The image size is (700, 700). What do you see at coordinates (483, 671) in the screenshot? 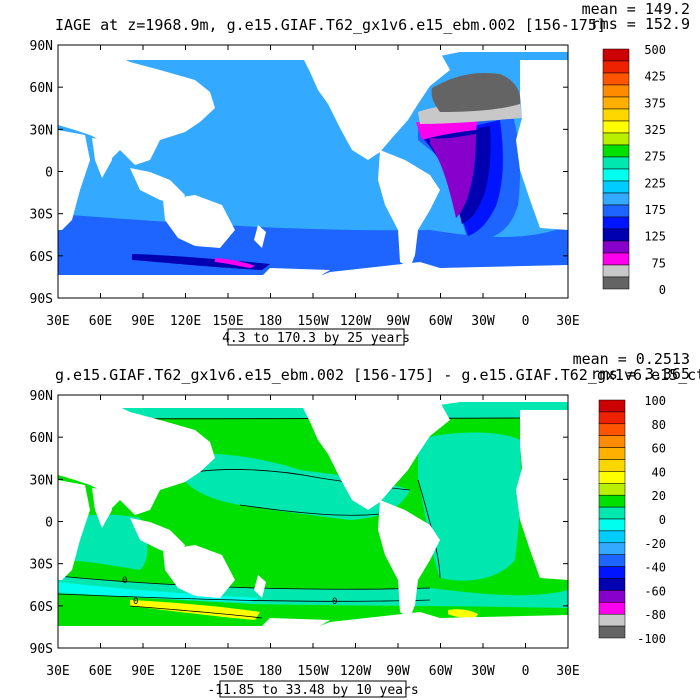
I see `x-tick-label: 30W` at bounding box center [483, 671].